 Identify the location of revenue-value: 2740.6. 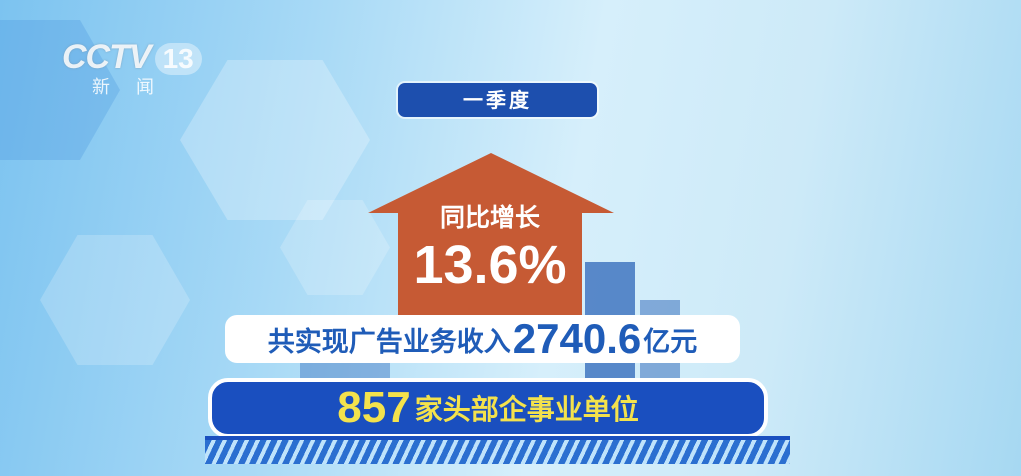
(577, 338).